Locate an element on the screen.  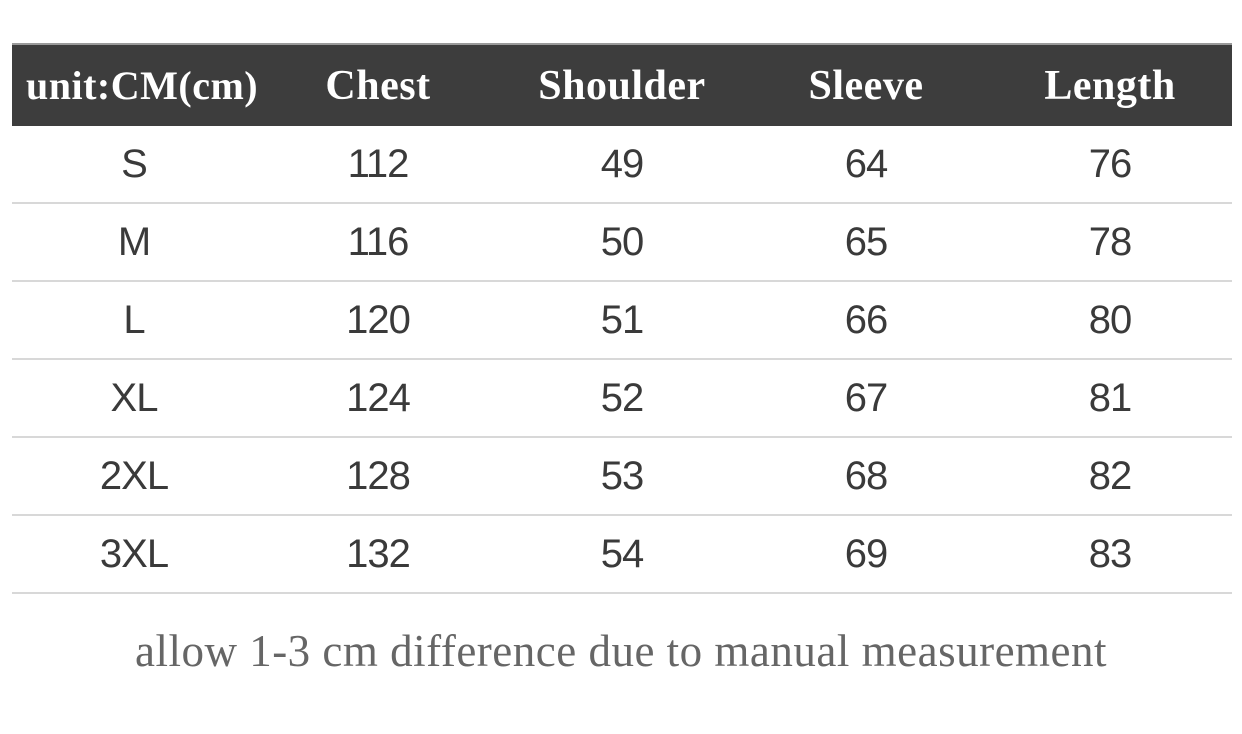
shoulder-header-cell: Shoulder is located at coordinates (622, 84).